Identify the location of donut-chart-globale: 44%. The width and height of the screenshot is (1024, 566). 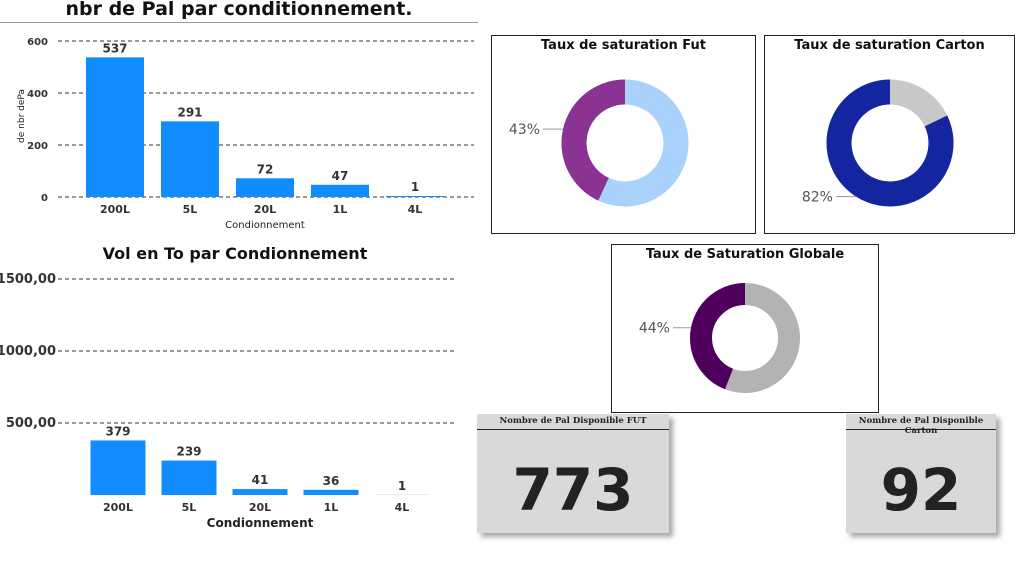
(719, 338).